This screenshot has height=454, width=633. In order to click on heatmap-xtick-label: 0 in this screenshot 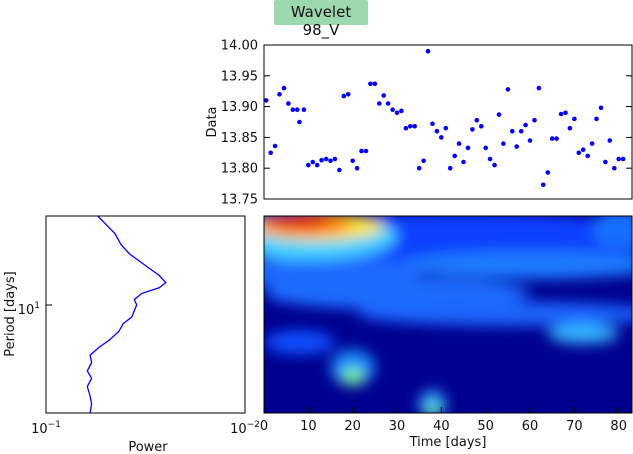, I will do `click(264, 426)`.